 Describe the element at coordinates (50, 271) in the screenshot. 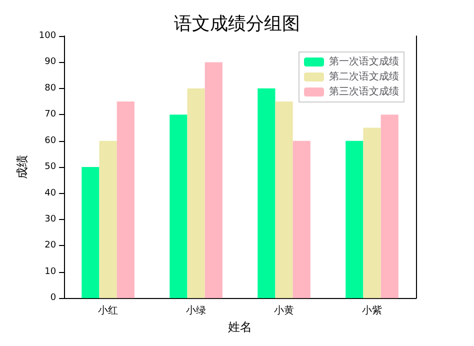

I see `y-tick-label: 10` at that location.